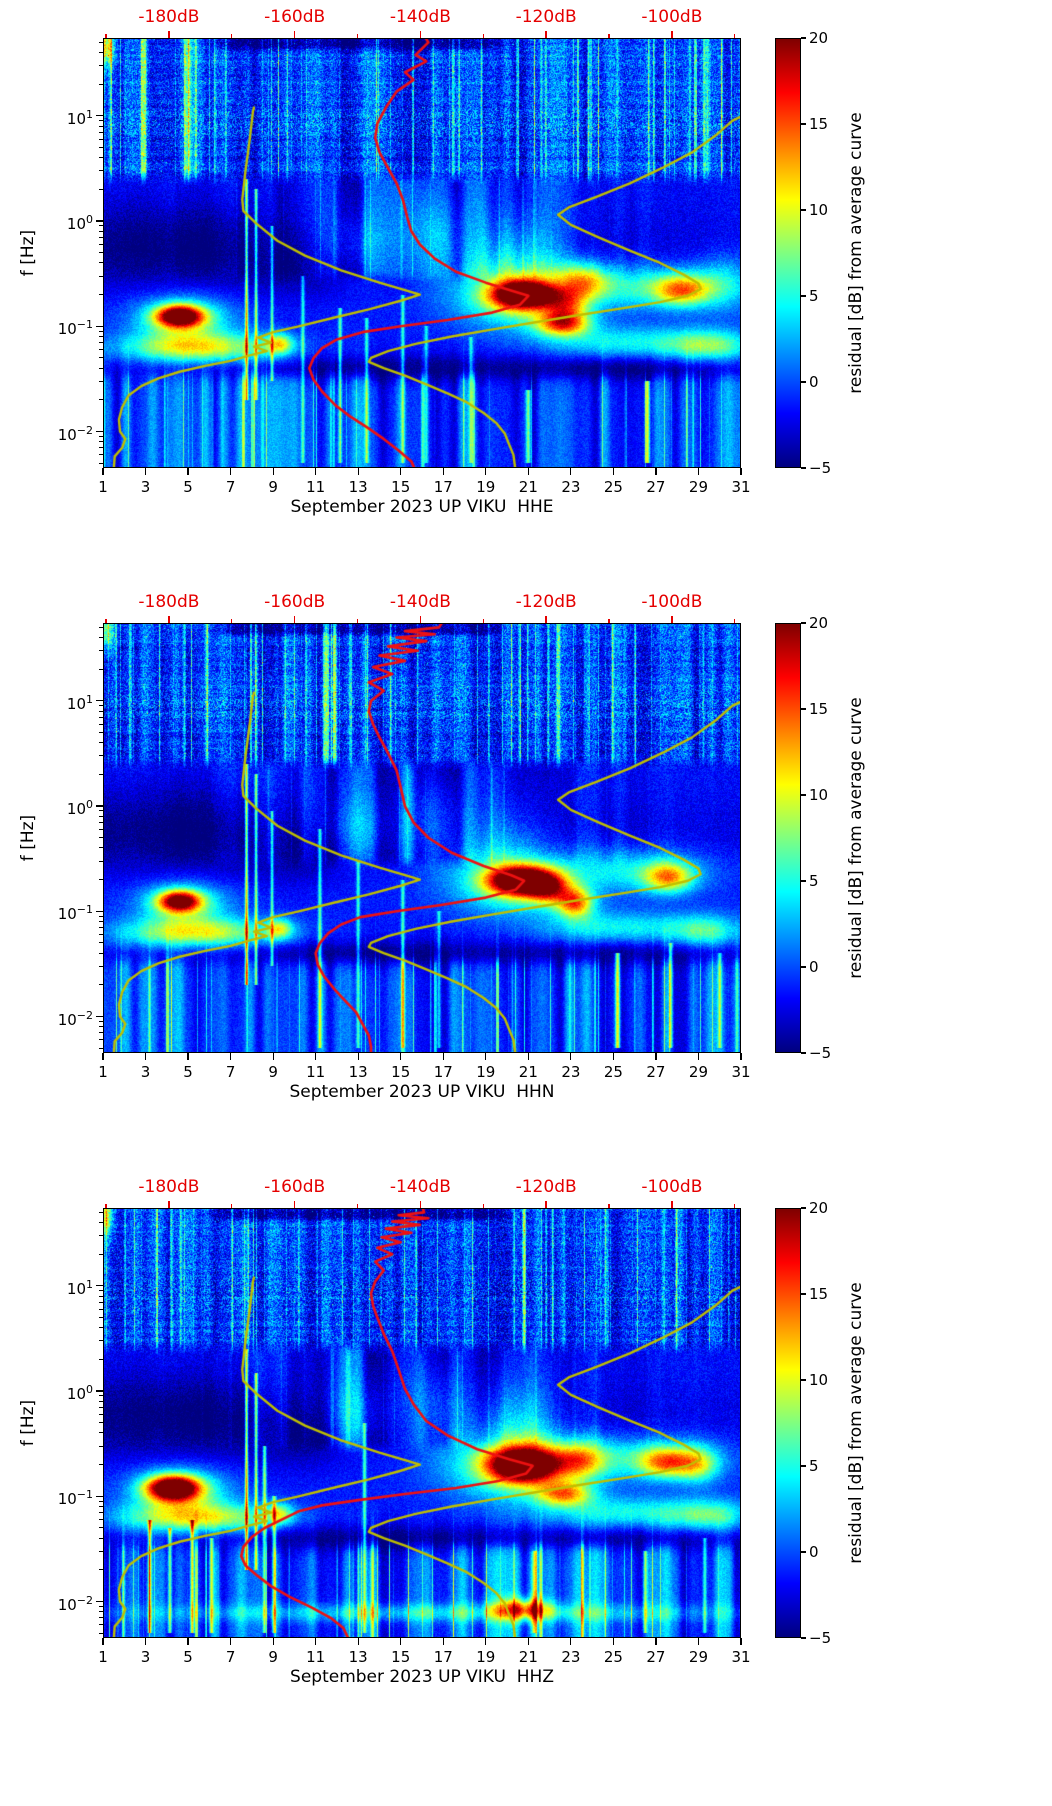 The height and width of the screenshot is (1806, 1052). Describe the element at coordinates (814, 1552) in the screenshot. I see `colorbar-tick-label: 0` at that location.